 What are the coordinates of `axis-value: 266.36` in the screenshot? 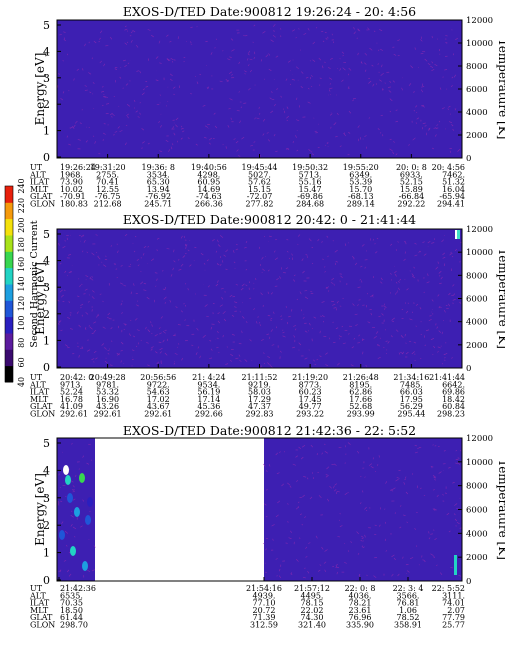 It's located at (209, 204).